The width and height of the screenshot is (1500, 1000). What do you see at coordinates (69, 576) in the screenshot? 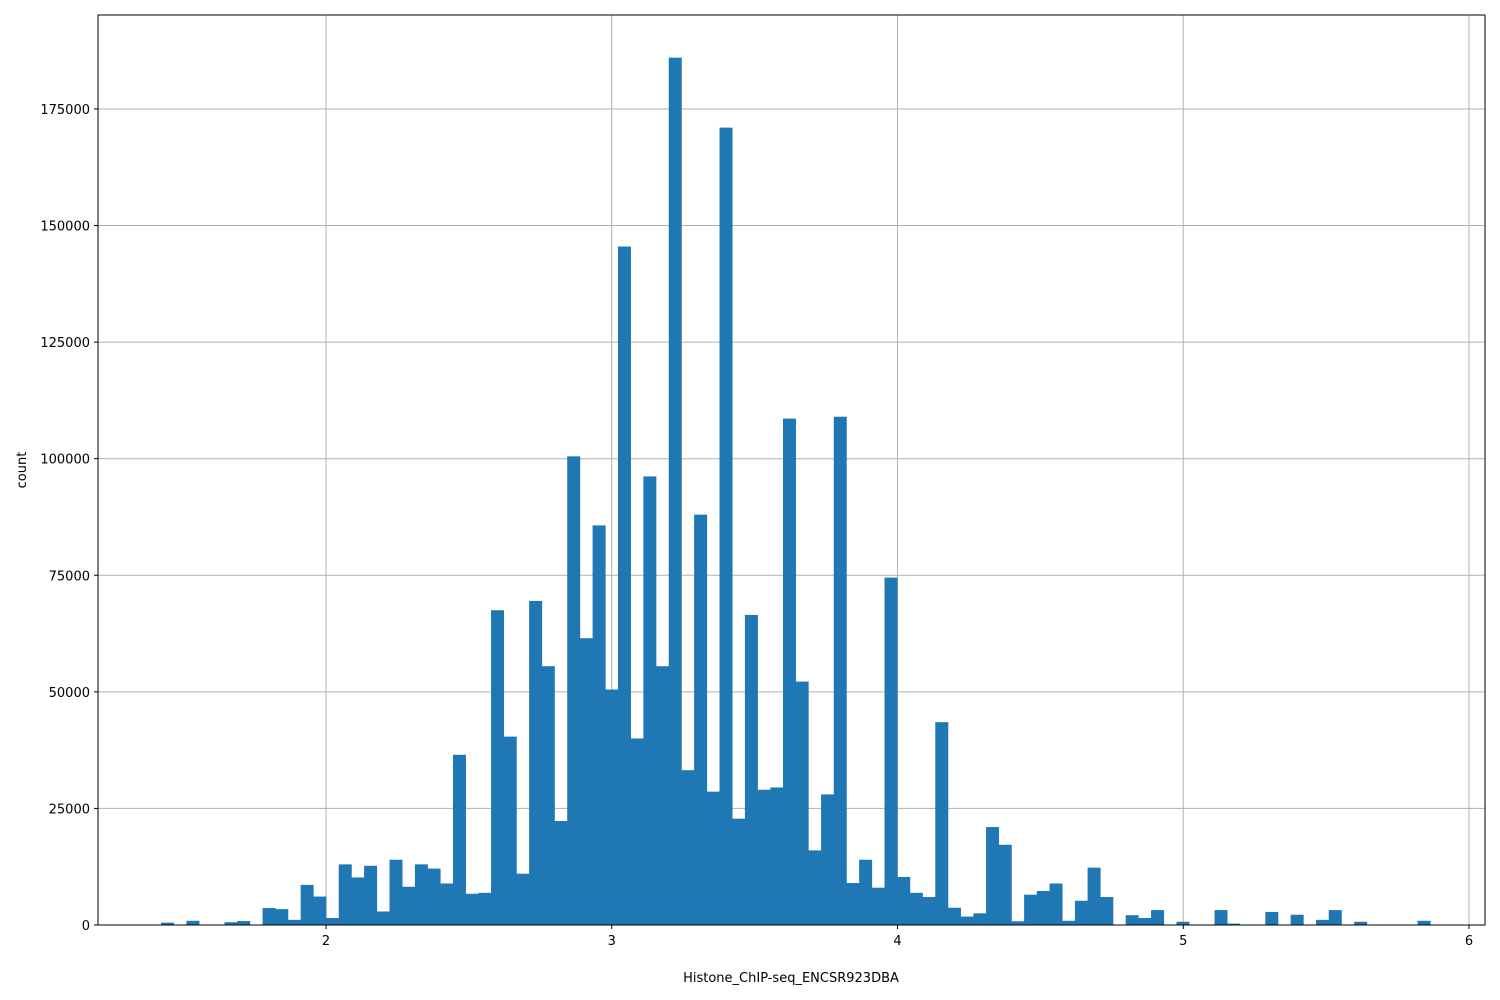
I see `y-tick-label: 75000` at bounding box center [69, 576].